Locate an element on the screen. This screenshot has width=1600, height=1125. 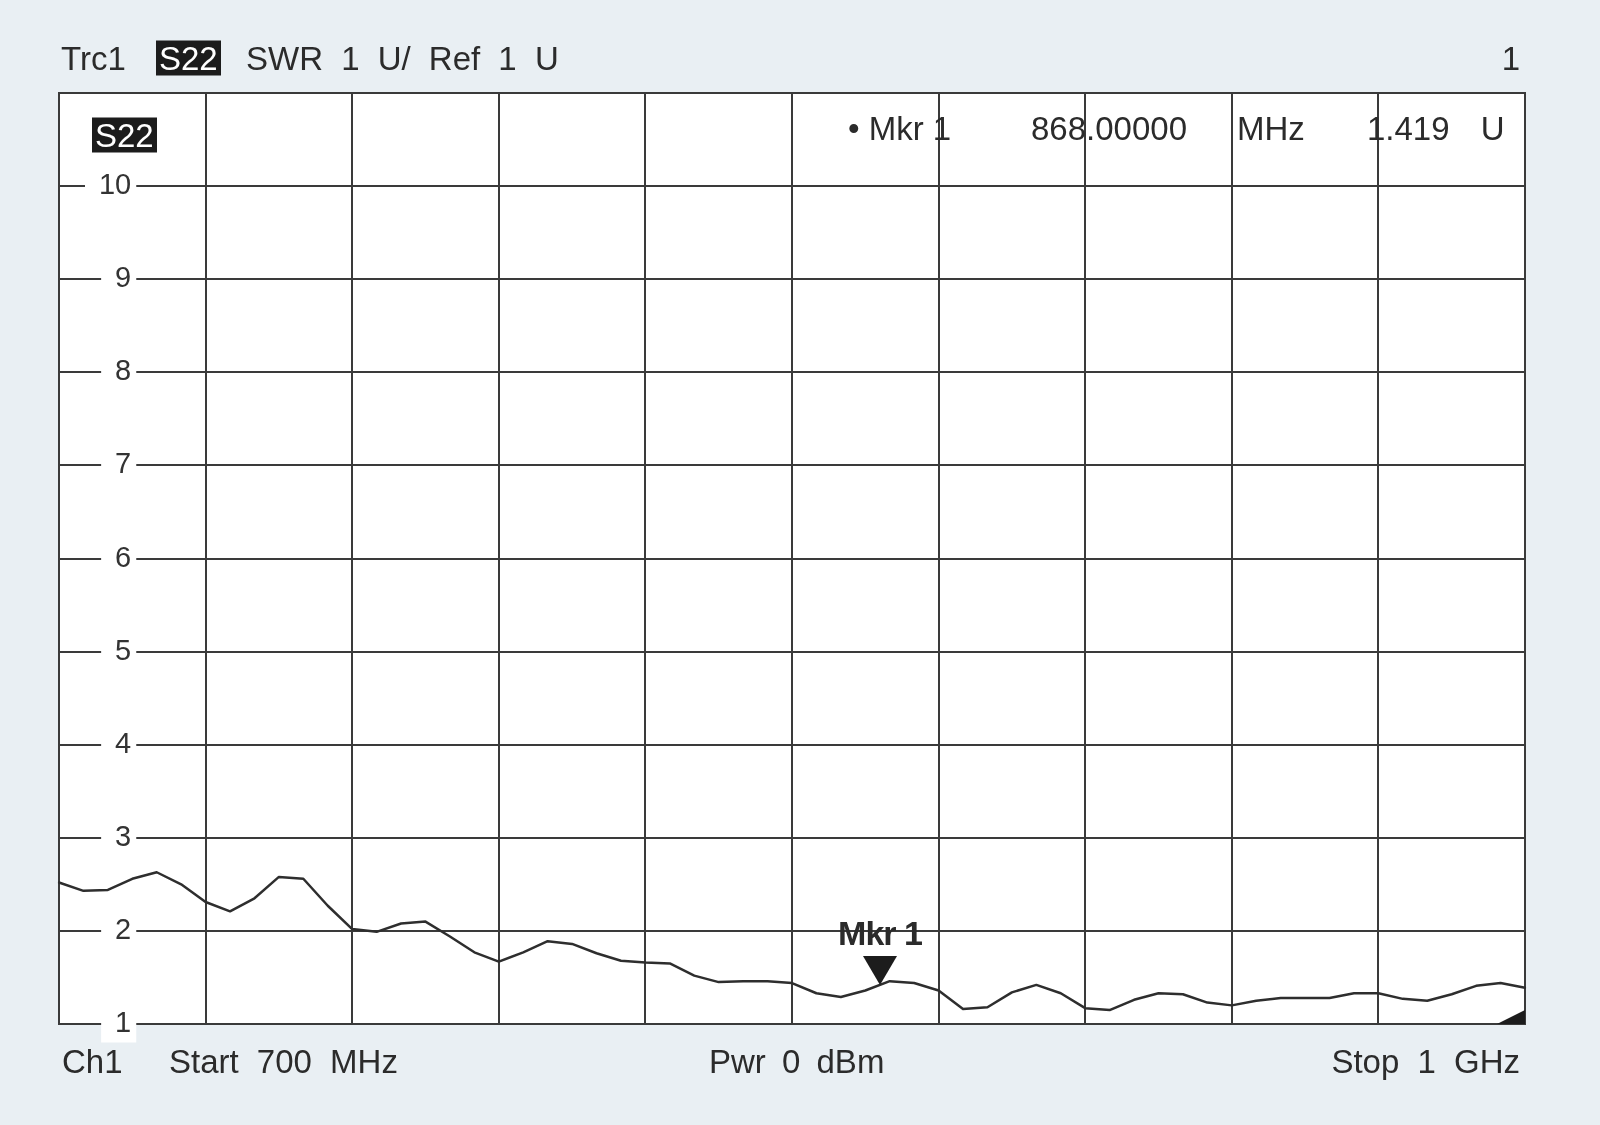
text: Stop 1 GHz is located at coordinates (1425, 1061).